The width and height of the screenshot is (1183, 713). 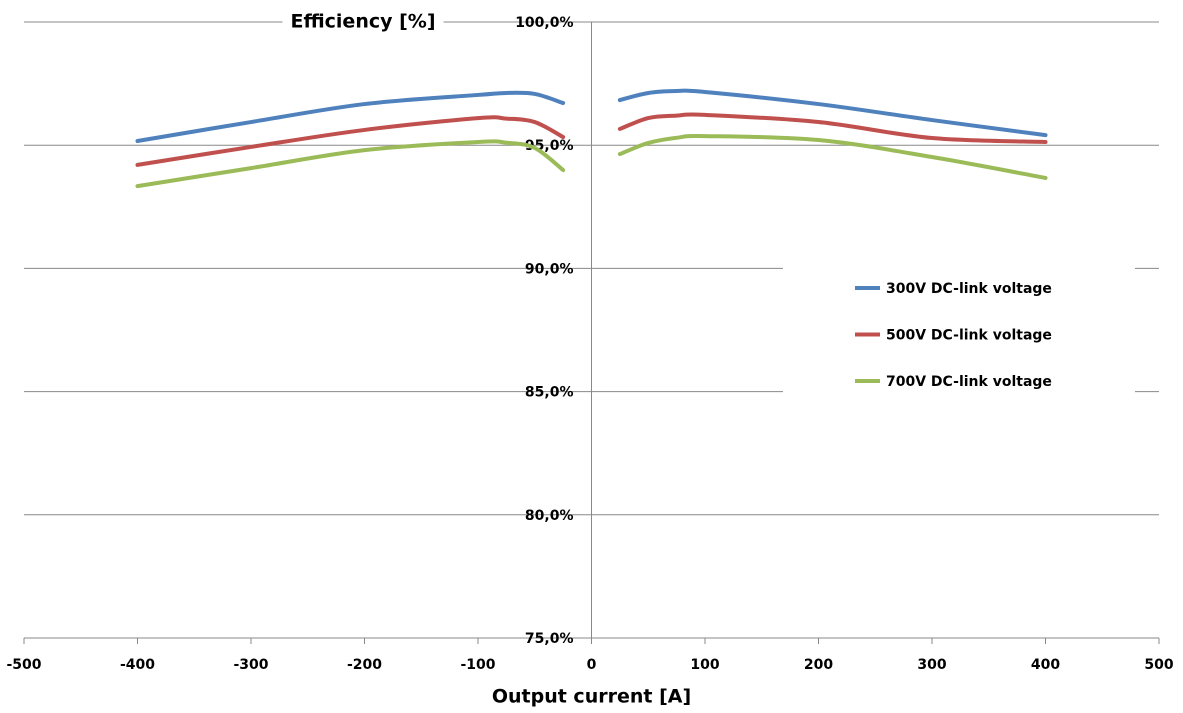 I want to click on y-tick-label: 80,0%, so click(x=549, y=516).